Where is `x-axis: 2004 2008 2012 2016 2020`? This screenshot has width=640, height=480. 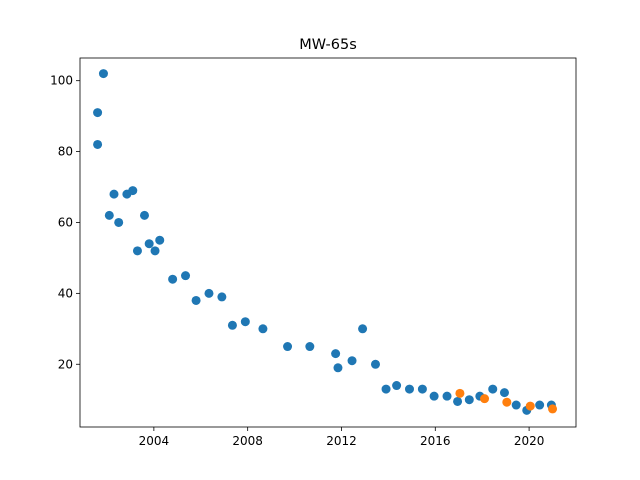
x-axis: 2004 2008 2012 2016 2020 is located at coordinates (342, 437).